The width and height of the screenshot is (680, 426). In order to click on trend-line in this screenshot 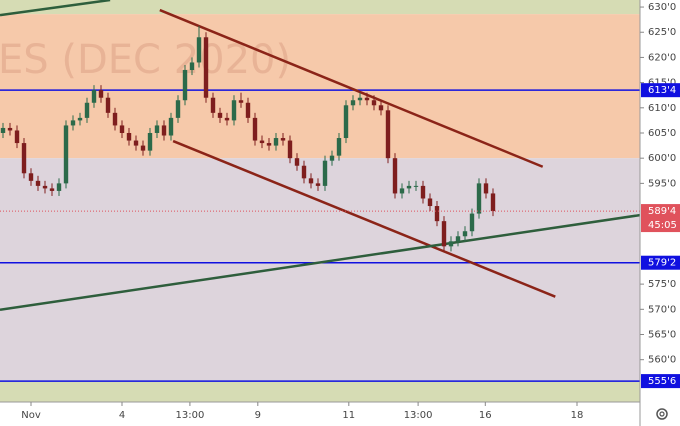, I will do `click(55, 8)`.